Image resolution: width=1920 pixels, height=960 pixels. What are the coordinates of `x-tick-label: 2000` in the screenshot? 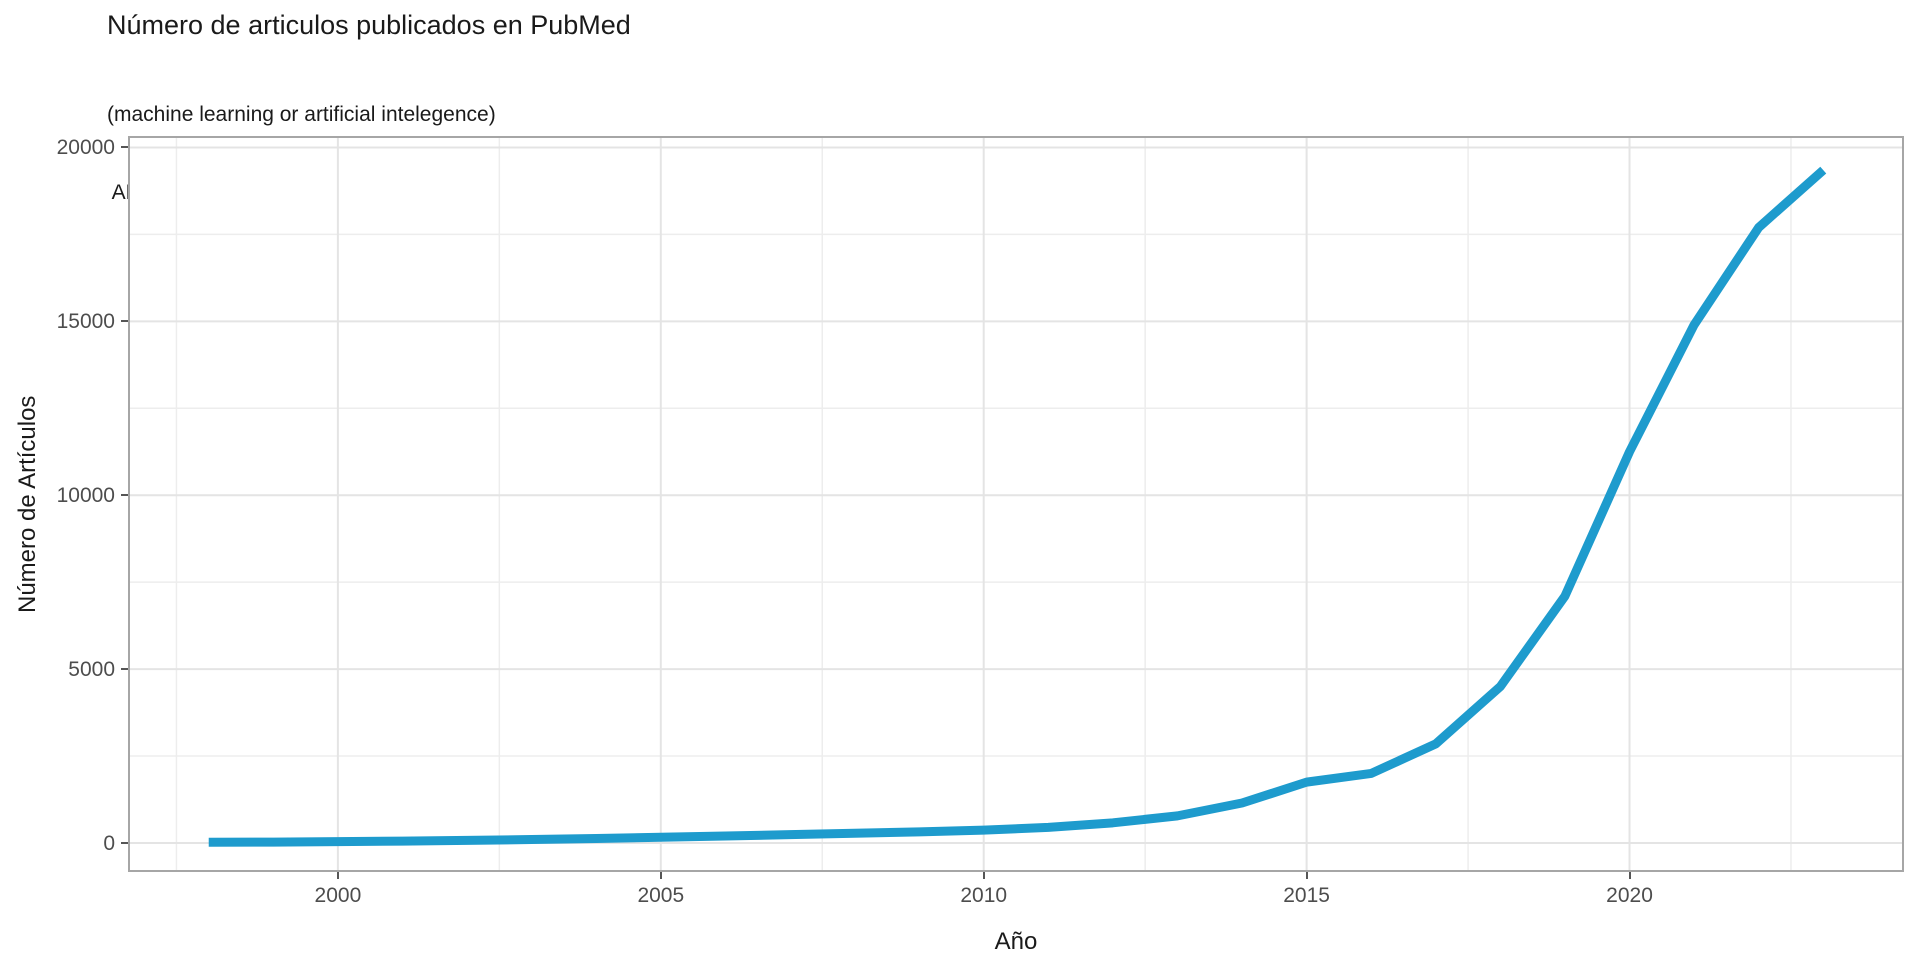 It's located at (338, 895).